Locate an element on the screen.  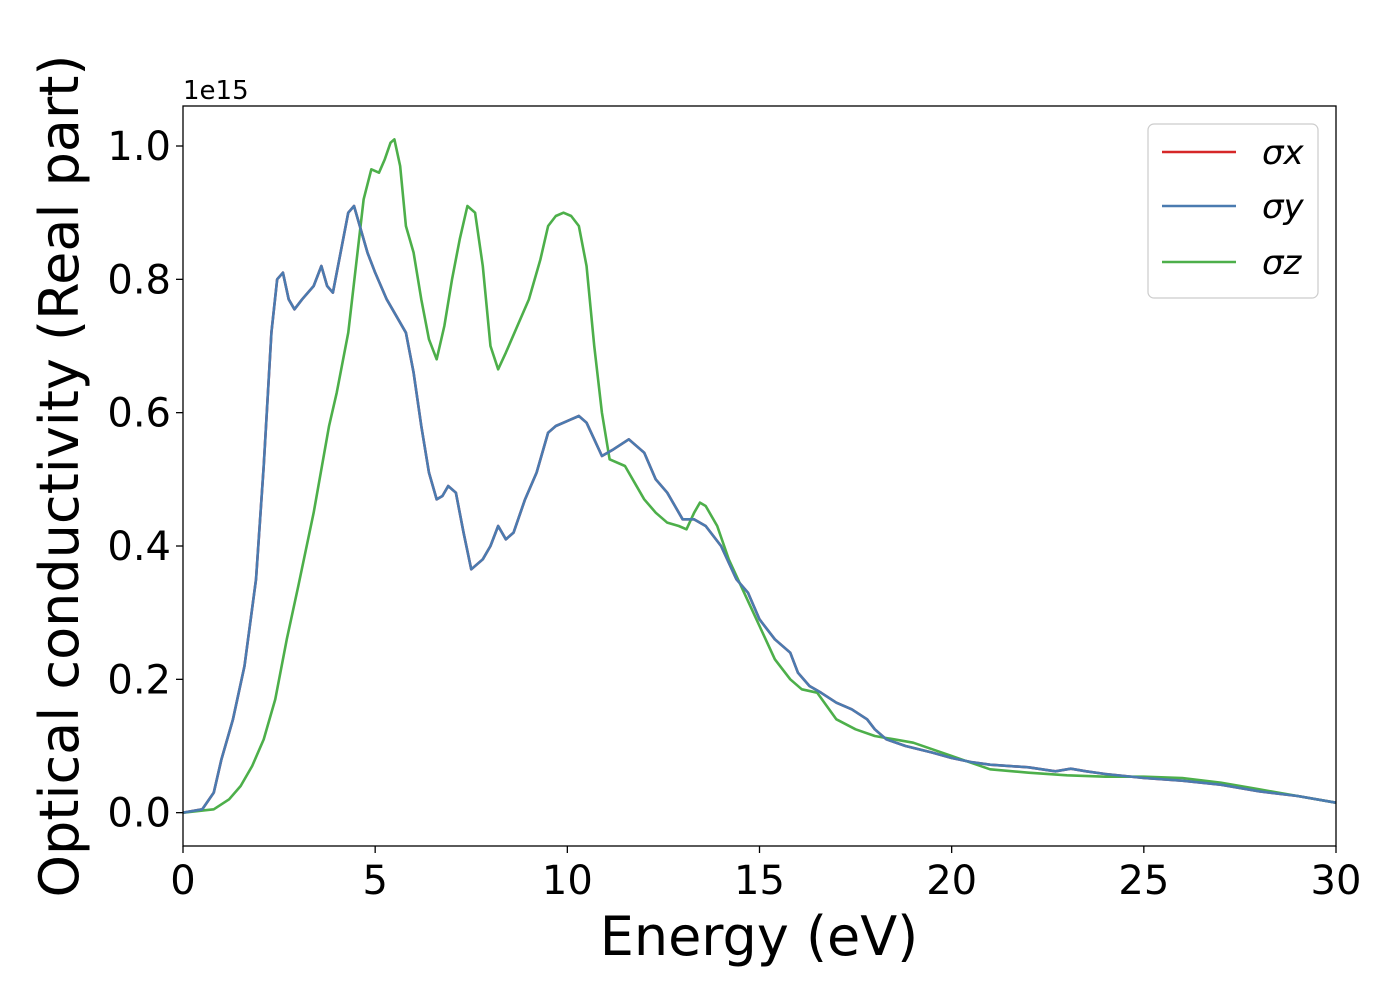
y-tick-label: 0.0 is located at coordinates (139, 814).